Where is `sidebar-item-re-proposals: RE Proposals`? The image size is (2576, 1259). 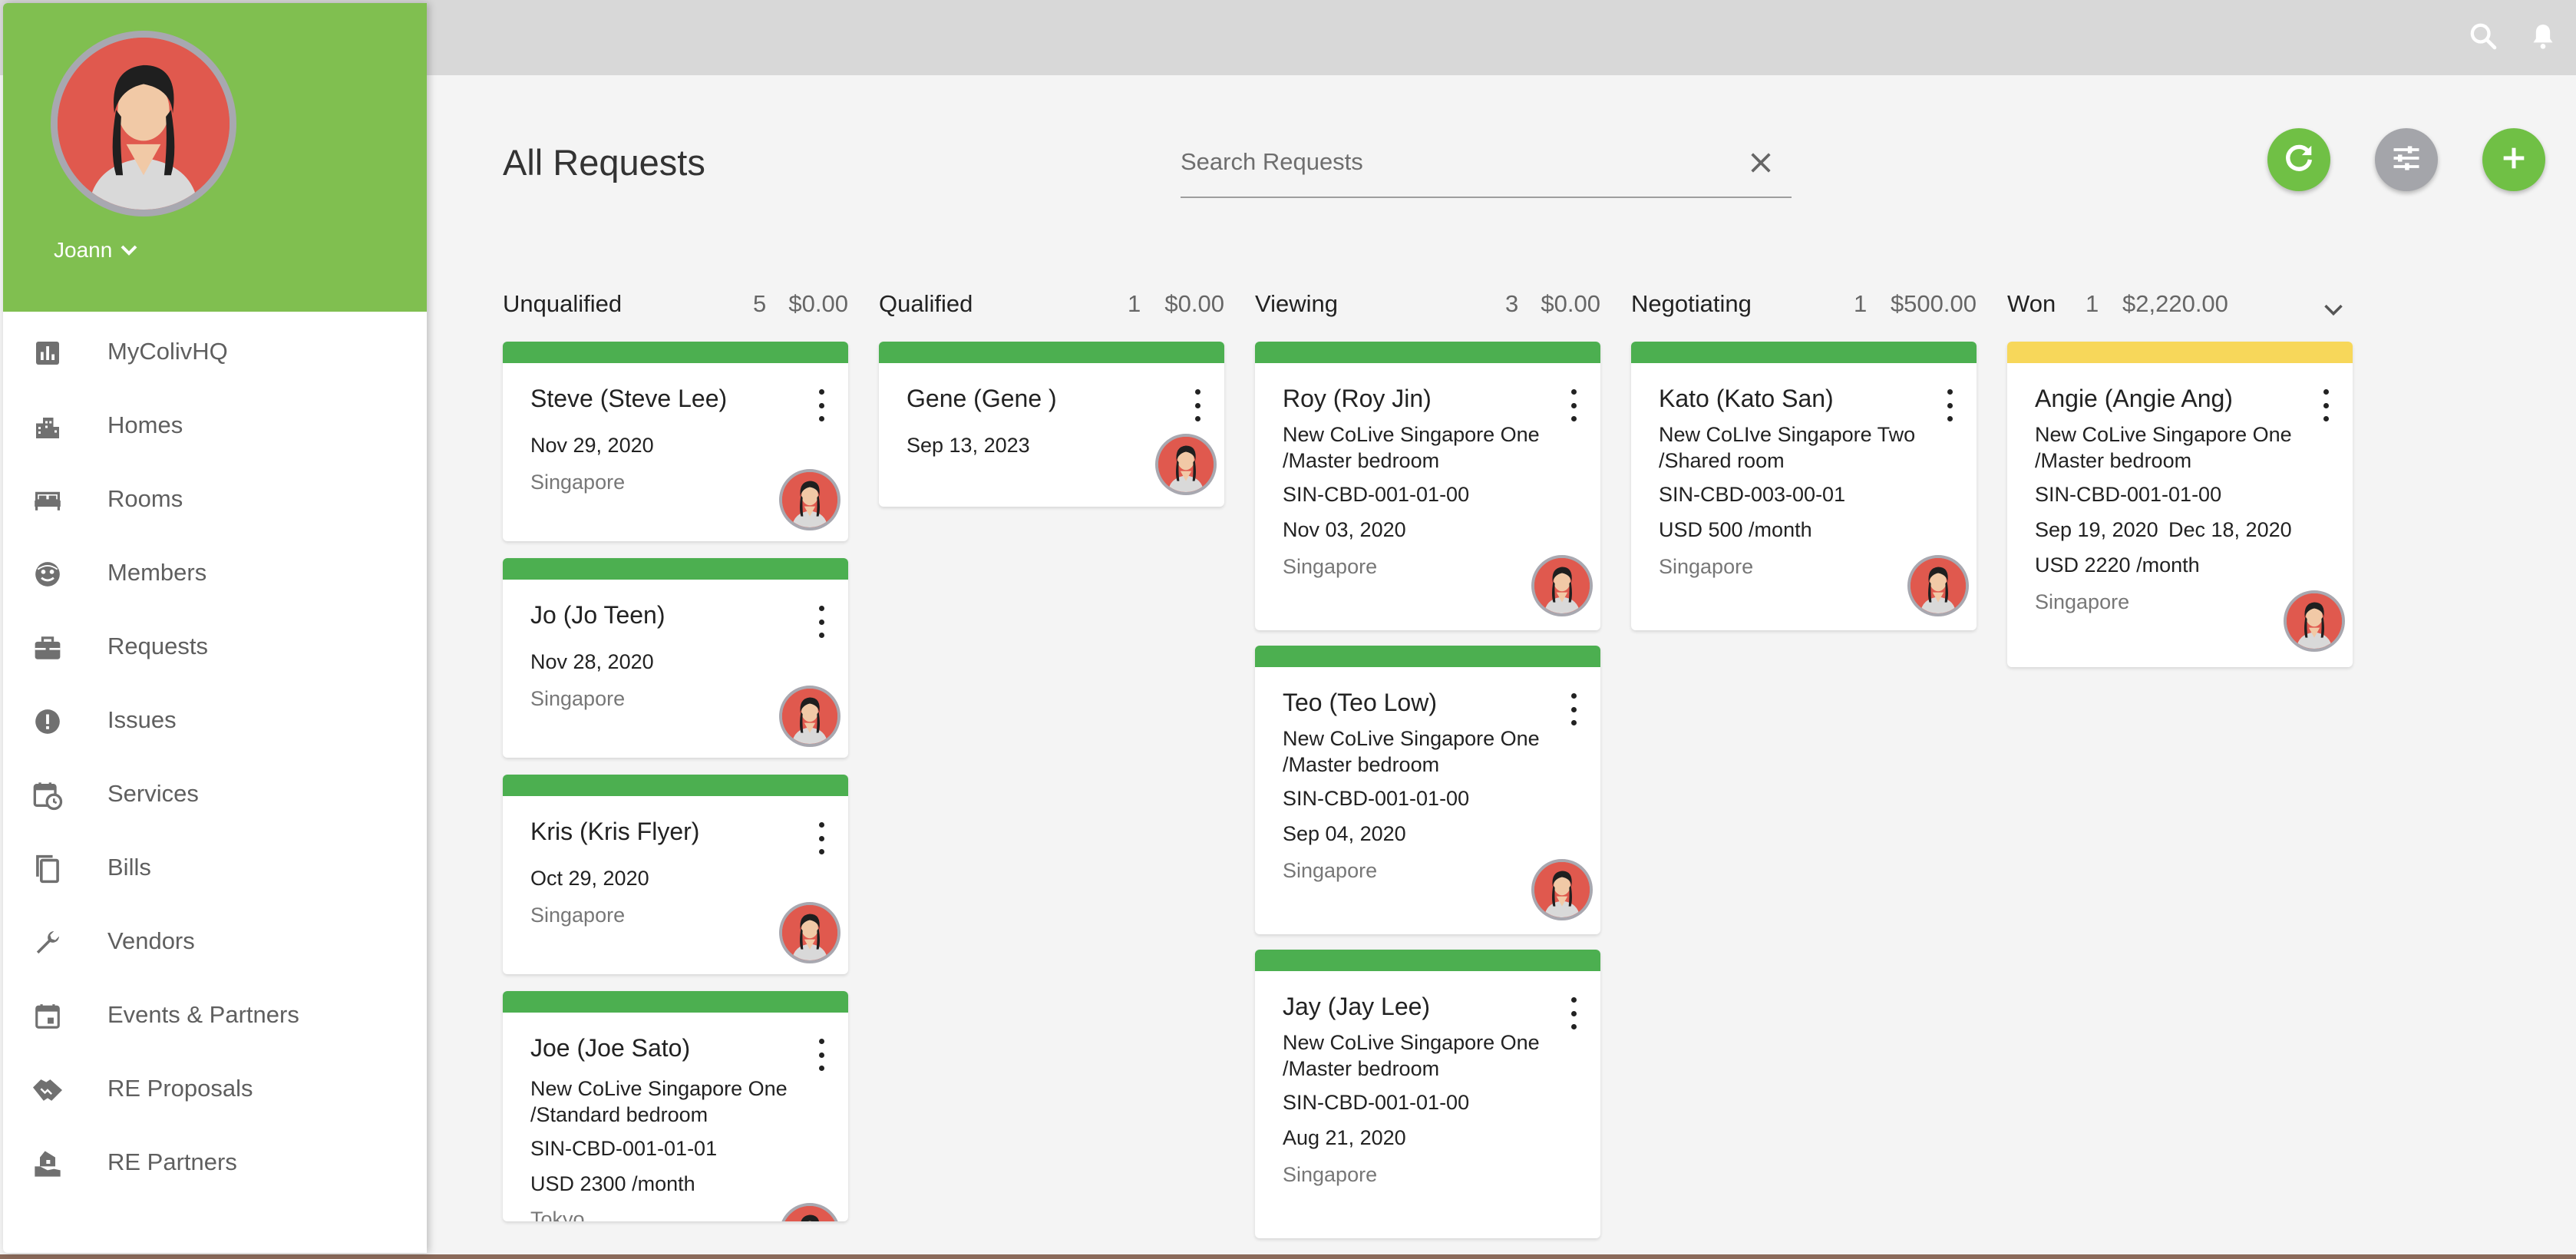
sidebar-item-re-proposals: RE Proposals is located at coordinates (215, 1088).